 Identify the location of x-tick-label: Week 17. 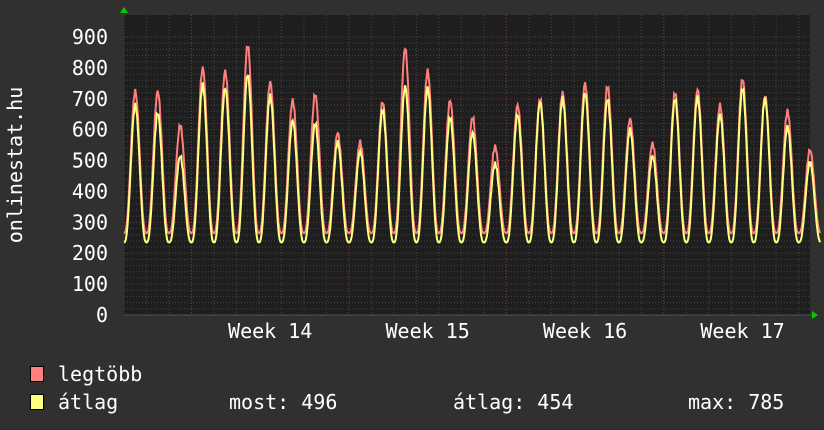
(742, 331).